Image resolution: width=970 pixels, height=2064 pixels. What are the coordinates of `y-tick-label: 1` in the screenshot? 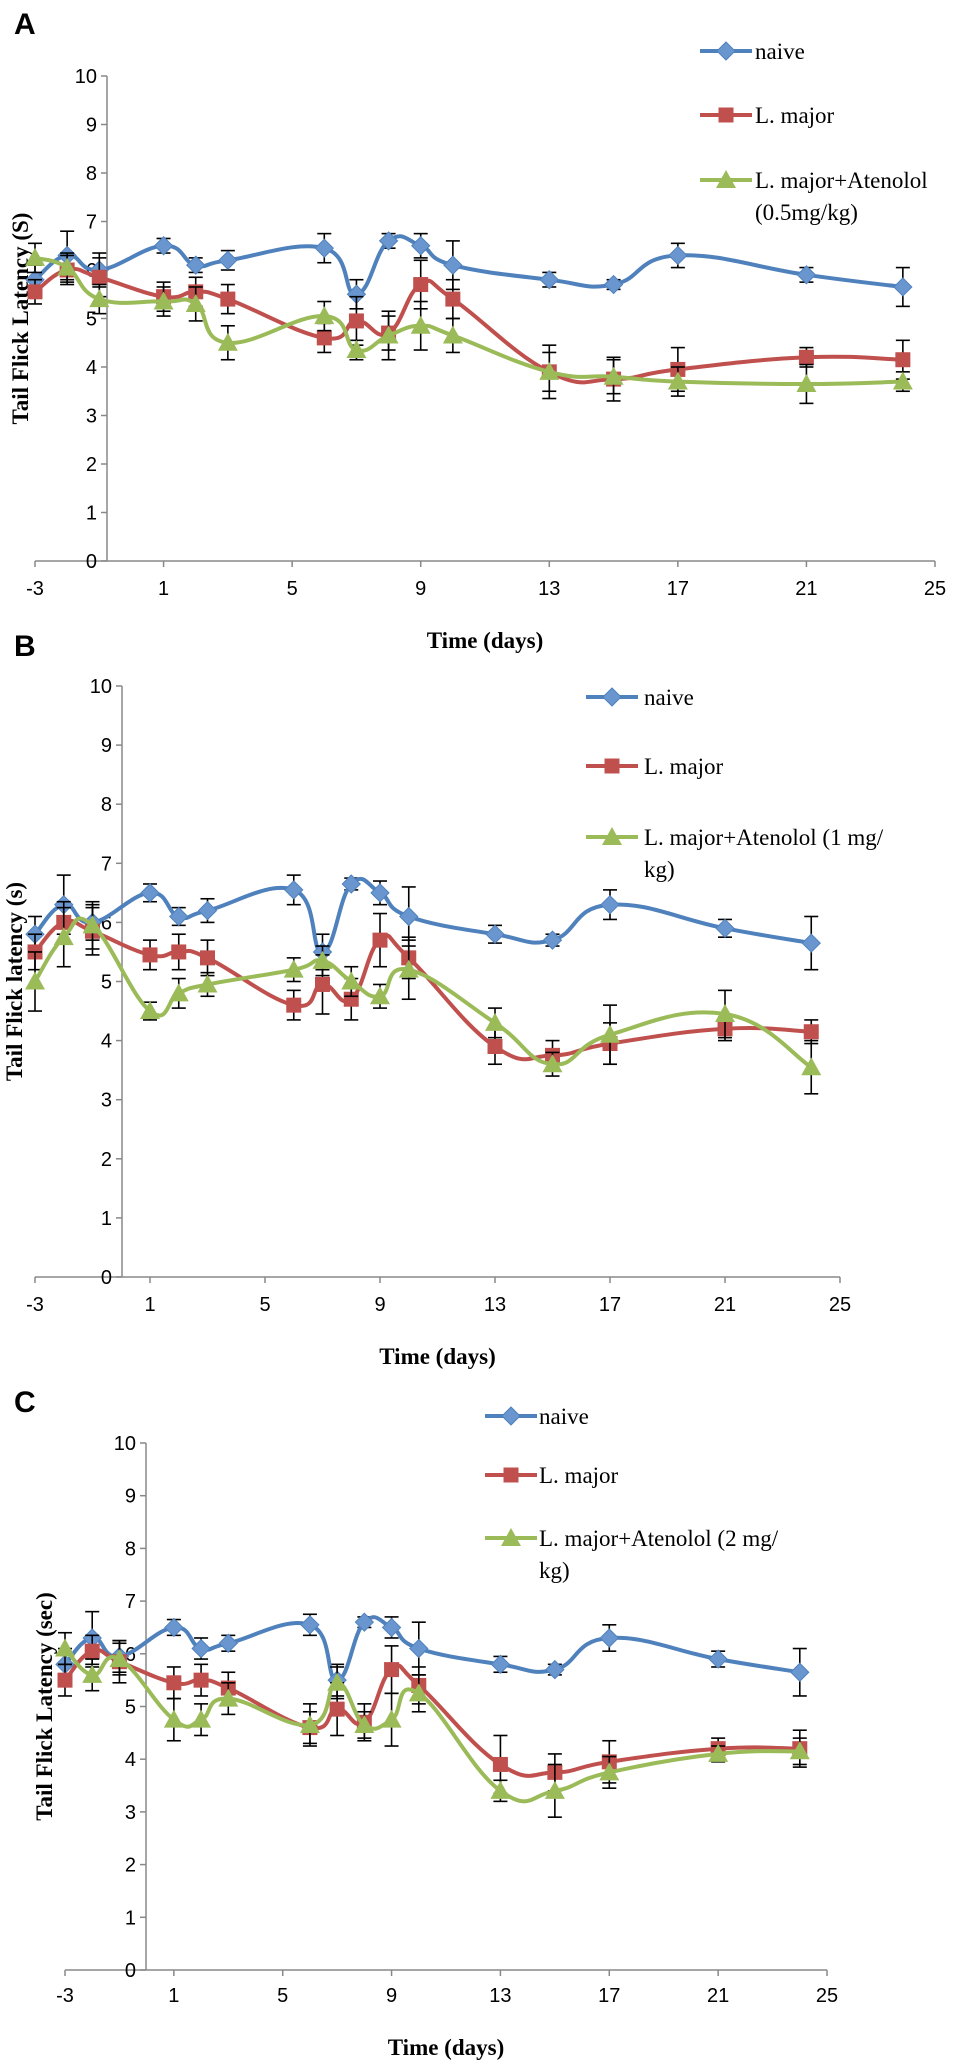 It's located at (106, 1219).